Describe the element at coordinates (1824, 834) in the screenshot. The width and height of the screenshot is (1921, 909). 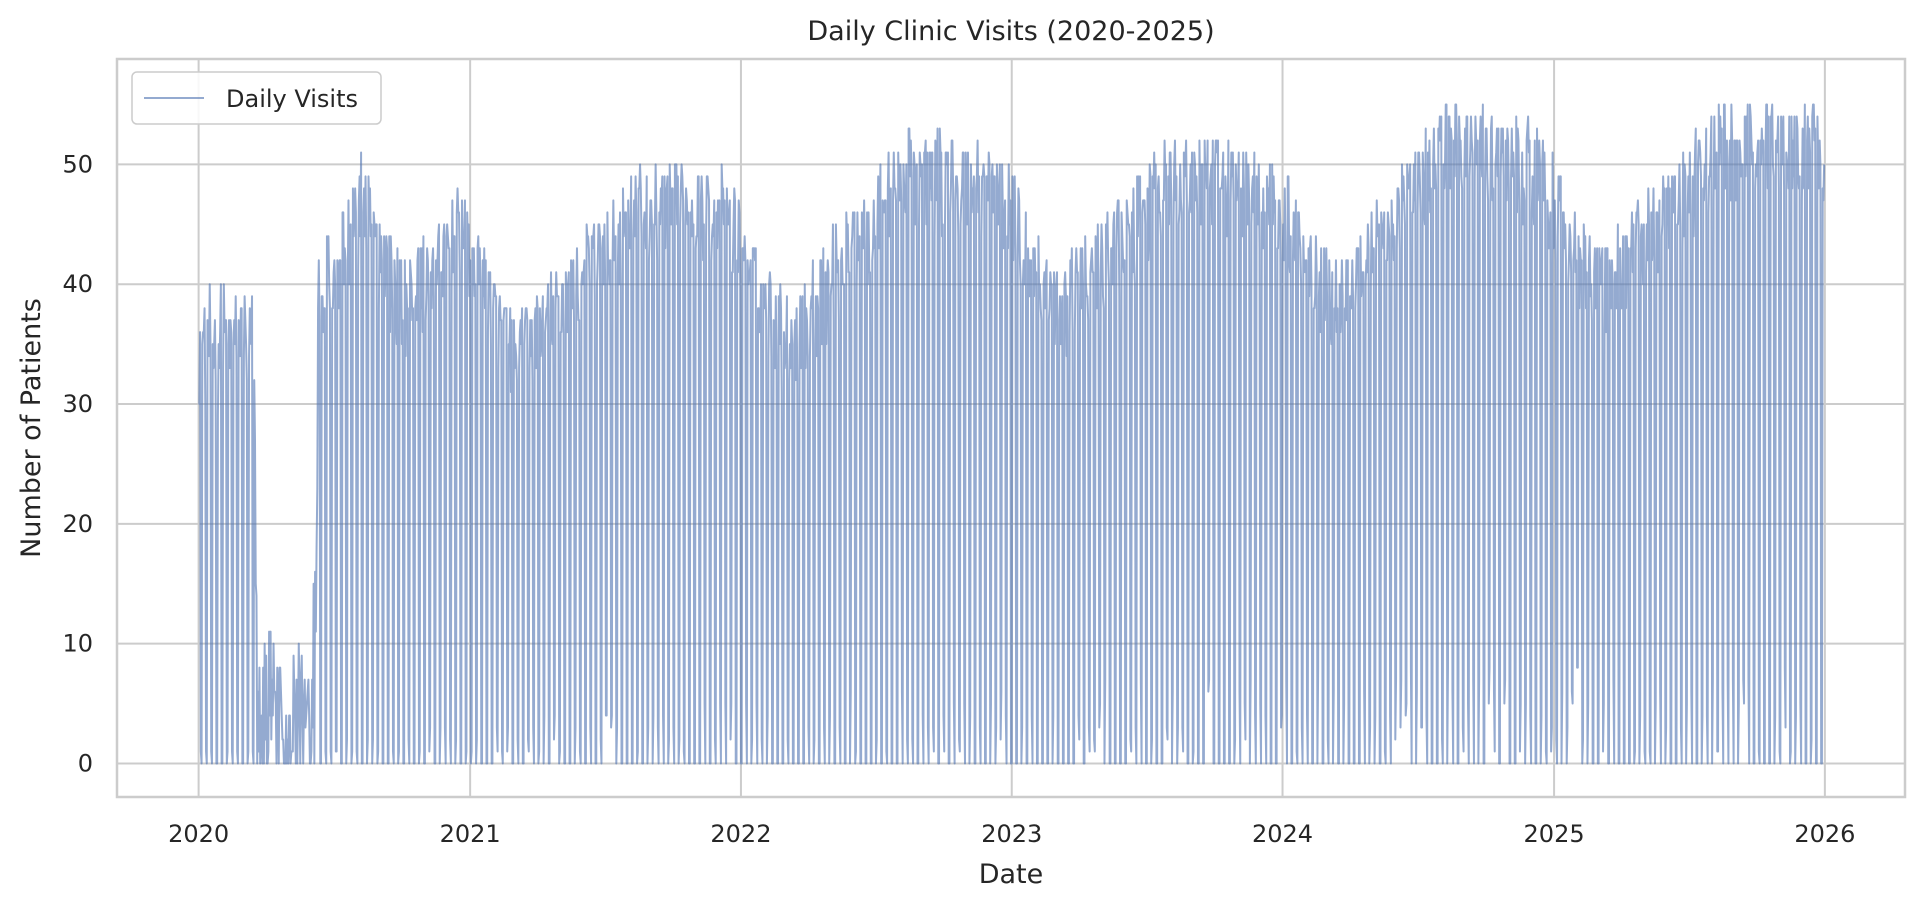
I see `x-tick-label: 2026` at that location.